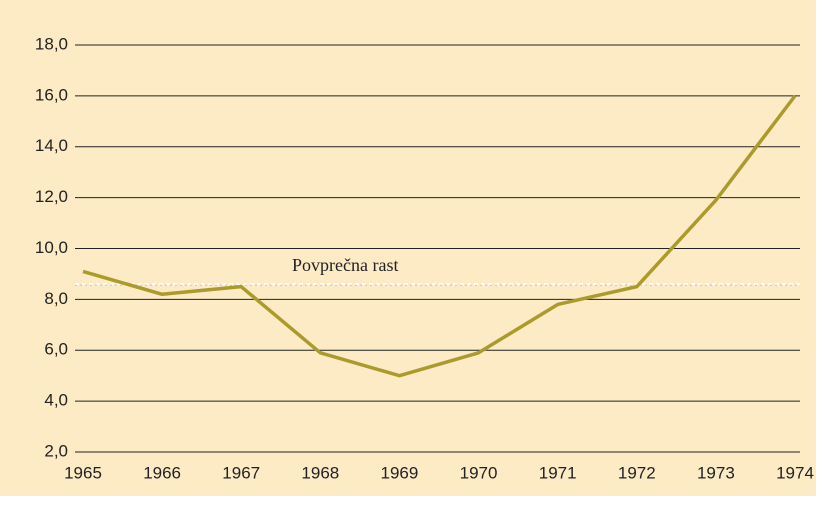  I want to click on x-tick-label: 1972, so click(637, 472).